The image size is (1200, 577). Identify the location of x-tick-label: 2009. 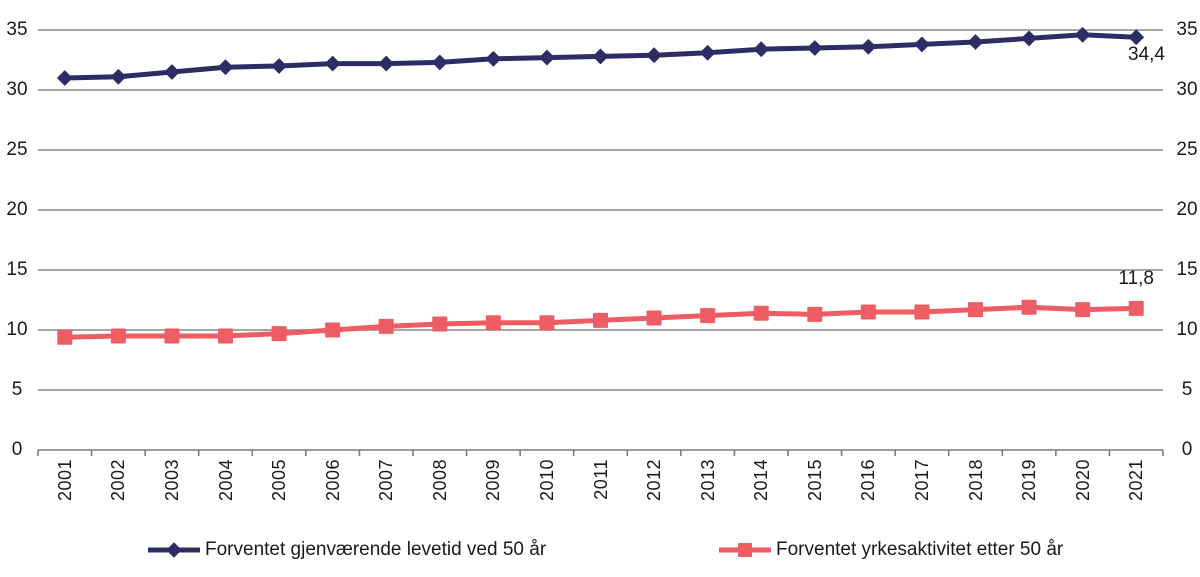
(493, 480).